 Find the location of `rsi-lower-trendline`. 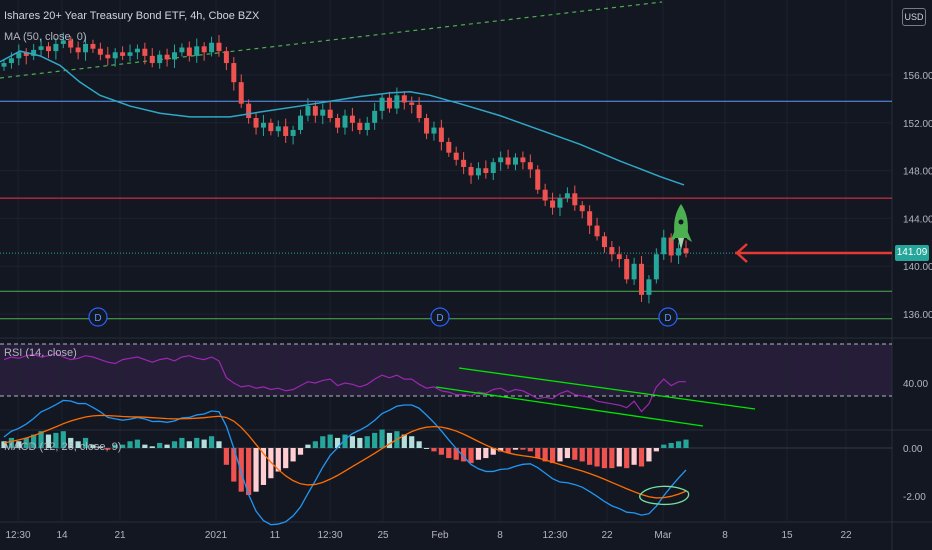

rsi-lower-trendline is located at coordinates (569, 406).